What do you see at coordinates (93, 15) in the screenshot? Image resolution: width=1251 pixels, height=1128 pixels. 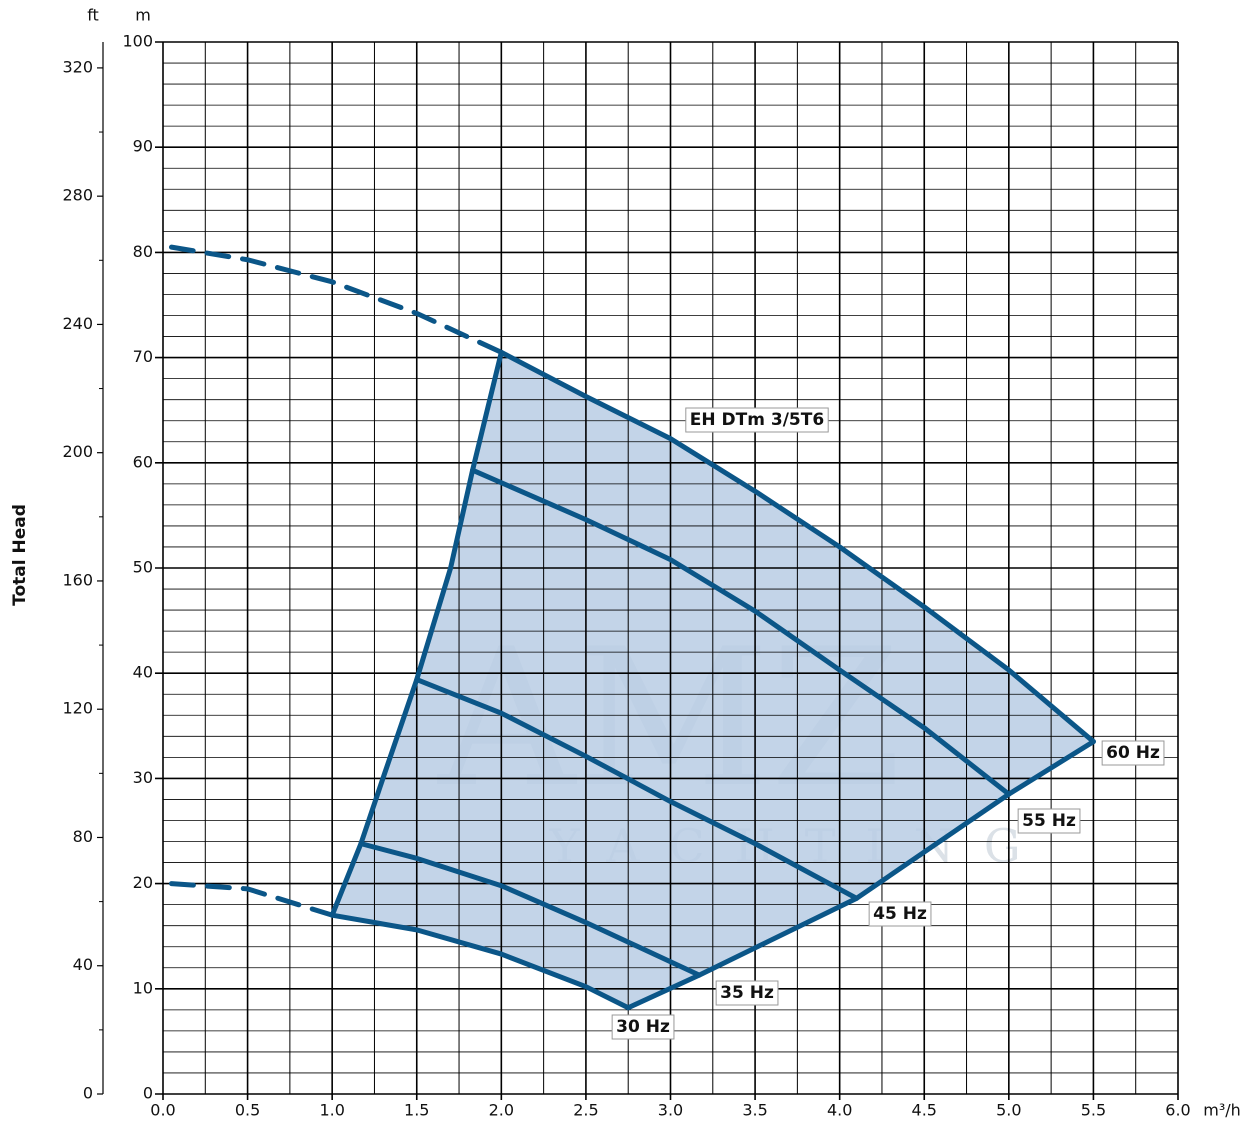 I see `y2-unit: ft` at bounding box center [93, 15].